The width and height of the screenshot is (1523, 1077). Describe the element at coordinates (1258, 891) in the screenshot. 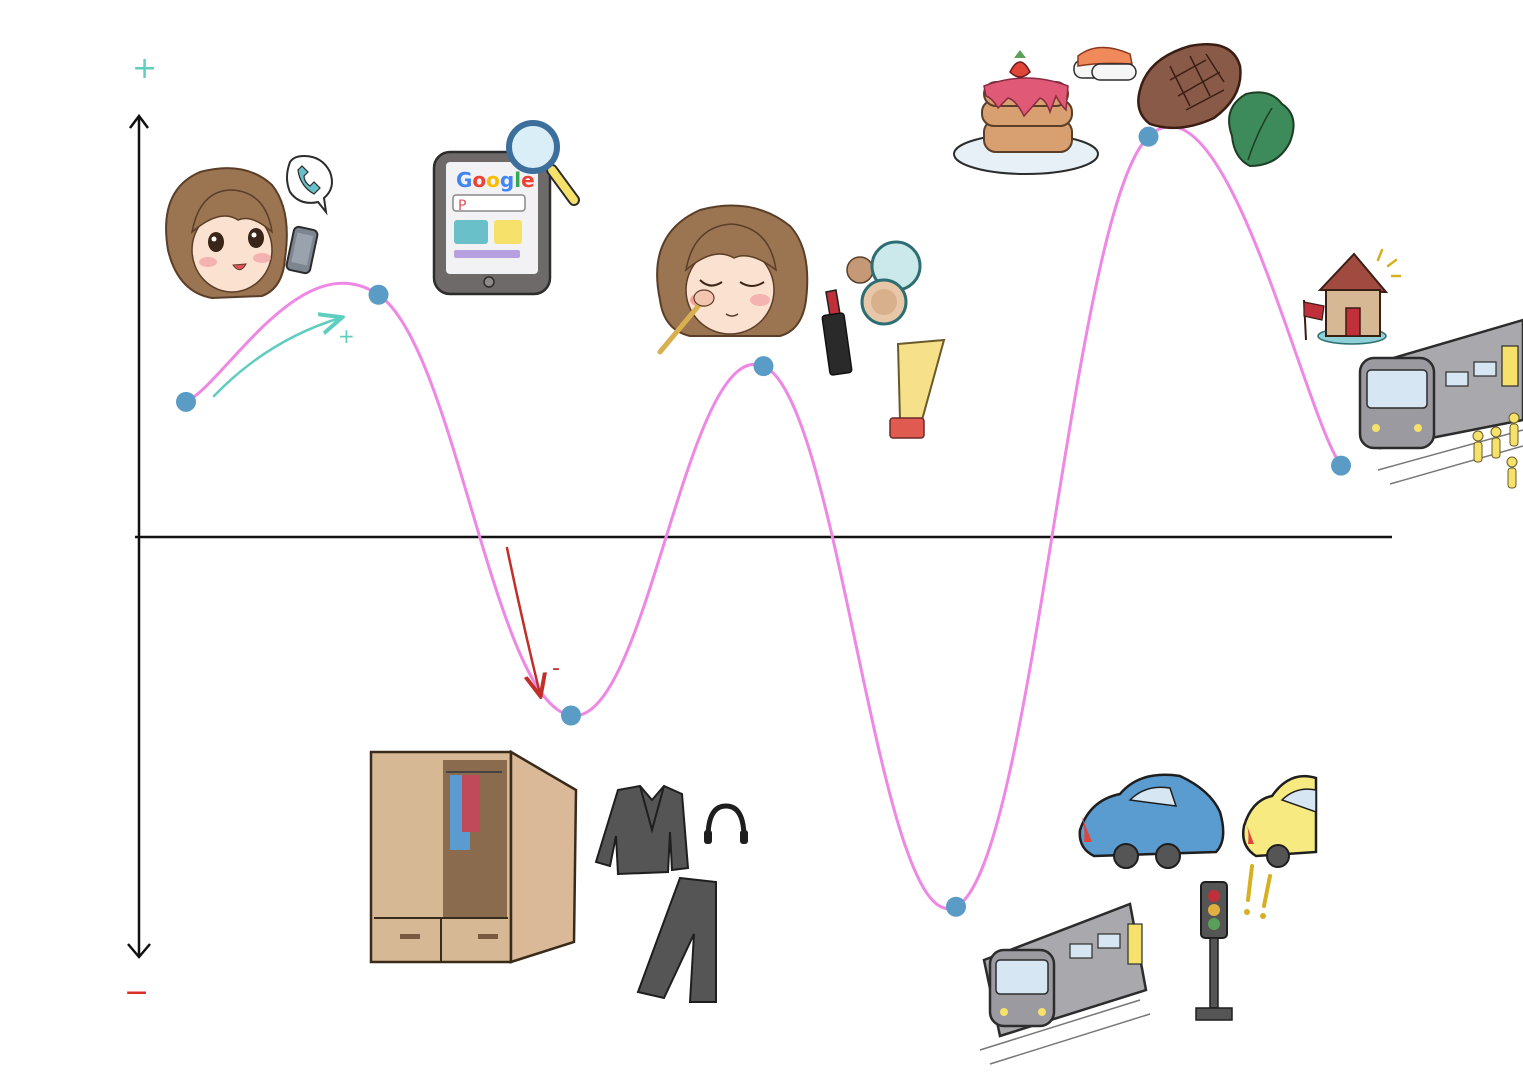

I see `alert-marks-icon` at that location.